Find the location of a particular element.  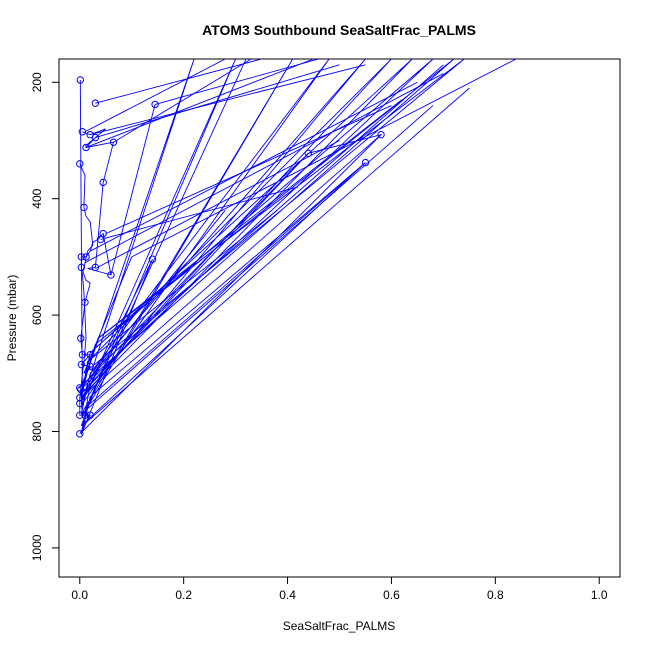

x-tick-label: 1.0 is located at coordinates (599, 595).